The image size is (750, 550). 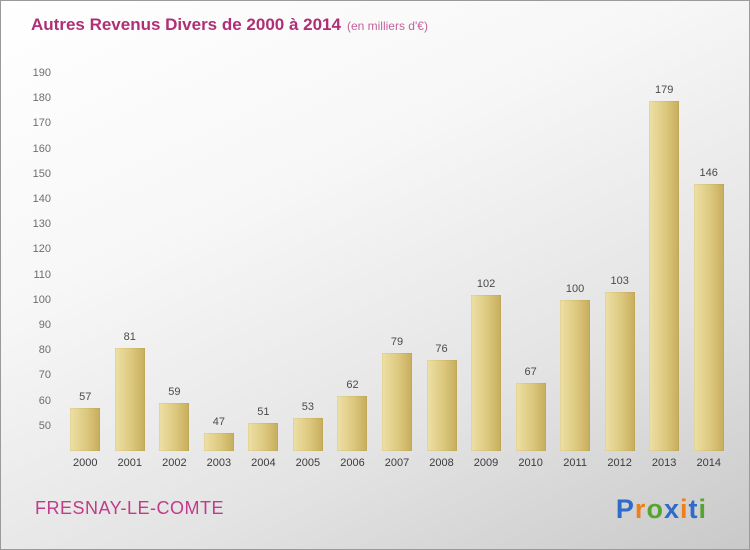 I want to click on logo-letter: P, so click(x=625, y=509).